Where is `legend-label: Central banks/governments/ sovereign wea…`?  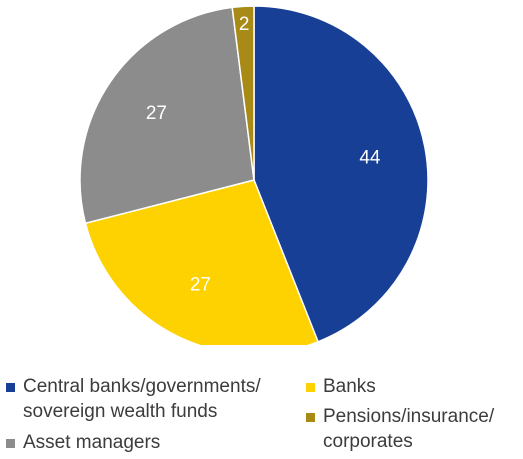 legend-label: Central banks/governments/ sovereign wea… is located at coordinates (164, 399).